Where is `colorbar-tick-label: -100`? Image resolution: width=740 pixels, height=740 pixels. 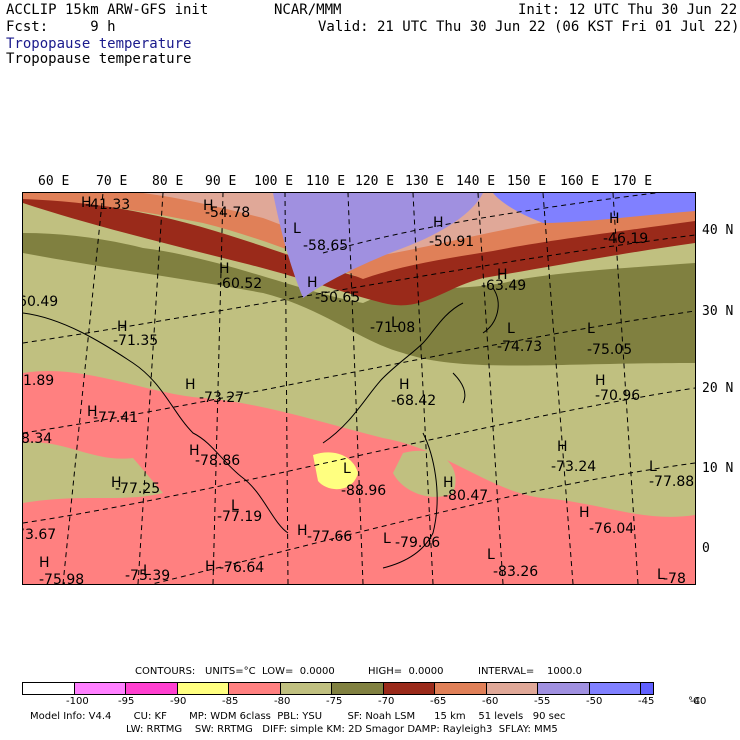 colorbar-tick-label: -100 is located at coordinates (77, 701).